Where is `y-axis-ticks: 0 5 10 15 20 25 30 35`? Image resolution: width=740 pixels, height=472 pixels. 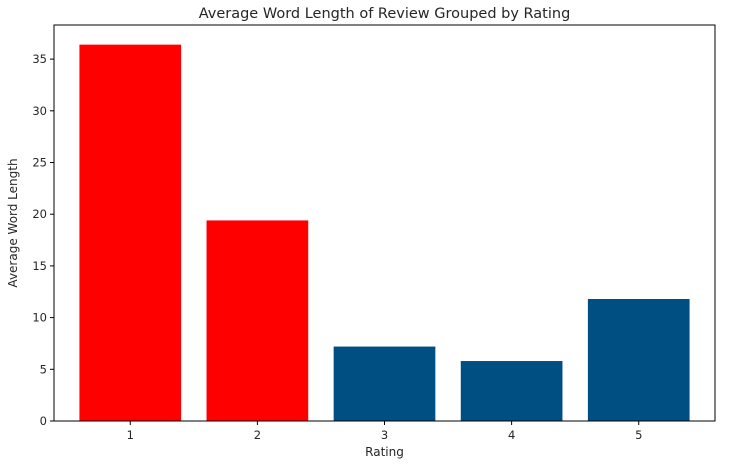 y-axis-ticks: 0 5 10 15 20 25 30 35 is located at coordinates (43, 240).